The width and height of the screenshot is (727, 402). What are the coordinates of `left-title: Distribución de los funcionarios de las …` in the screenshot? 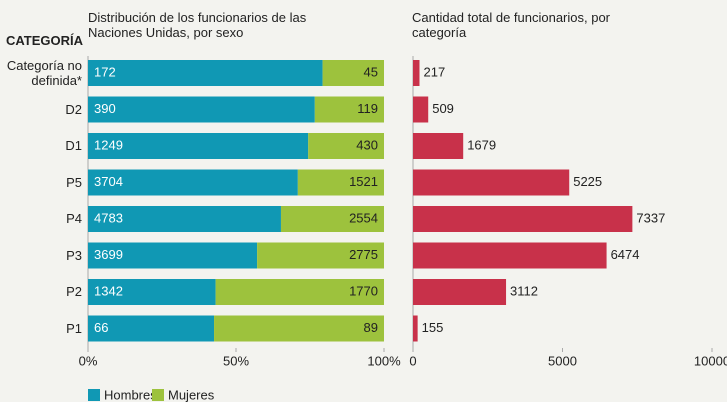 It's located at (197, 25).